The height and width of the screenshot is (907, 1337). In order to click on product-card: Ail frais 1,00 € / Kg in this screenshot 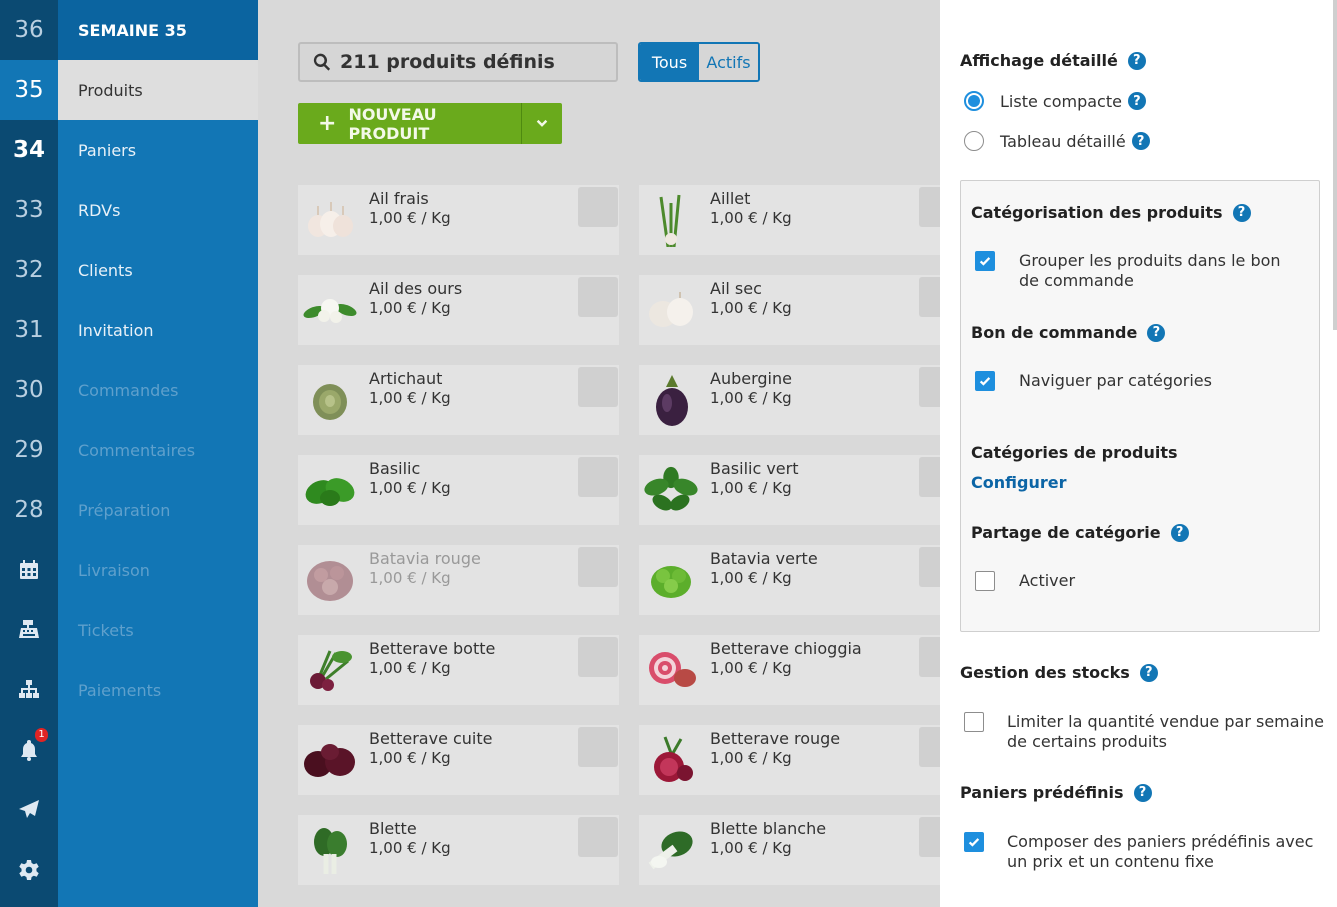, I will do `click(458, 220)`.